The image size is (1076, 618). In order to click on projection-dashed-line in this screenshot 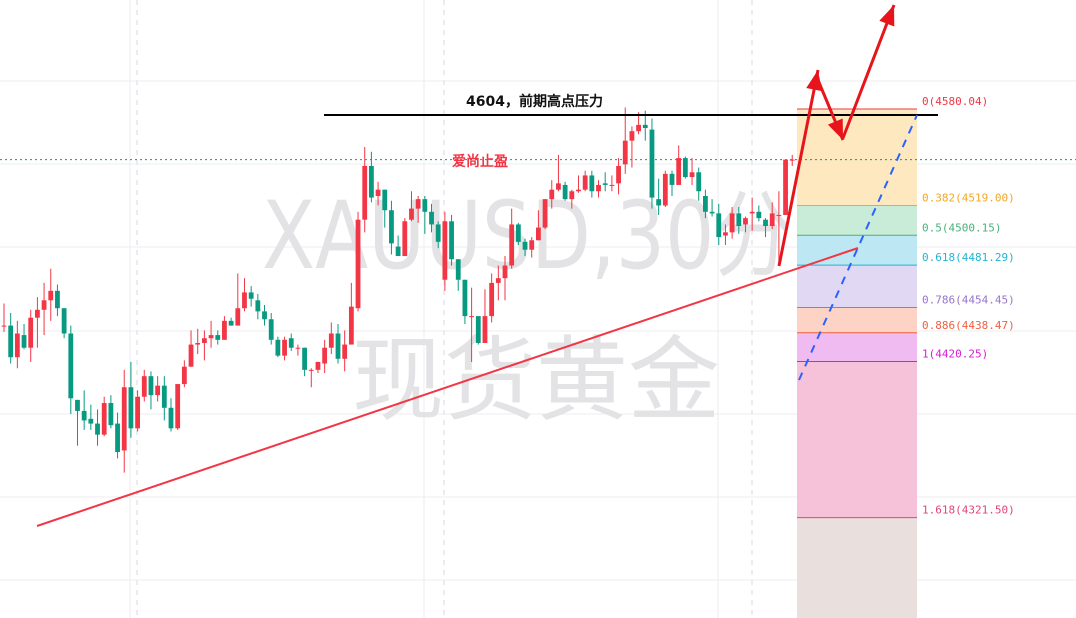, I will do `click(858, 247)`.